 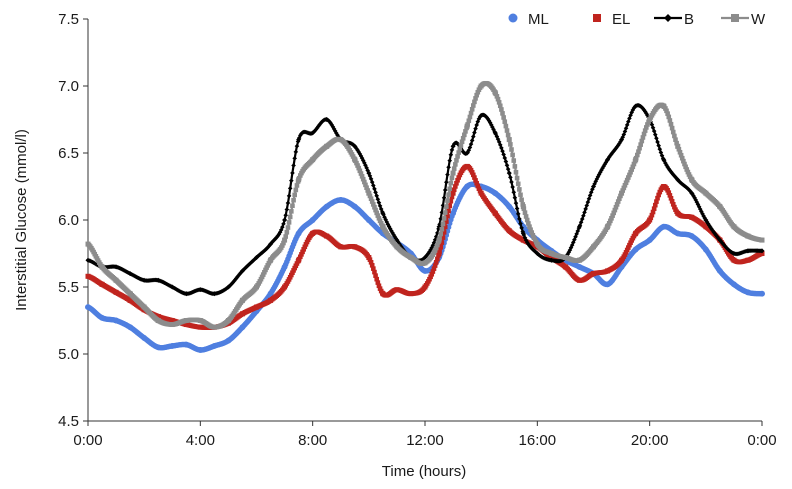 I want to click on legend-label-el: EL, so click(x=621, y=19).